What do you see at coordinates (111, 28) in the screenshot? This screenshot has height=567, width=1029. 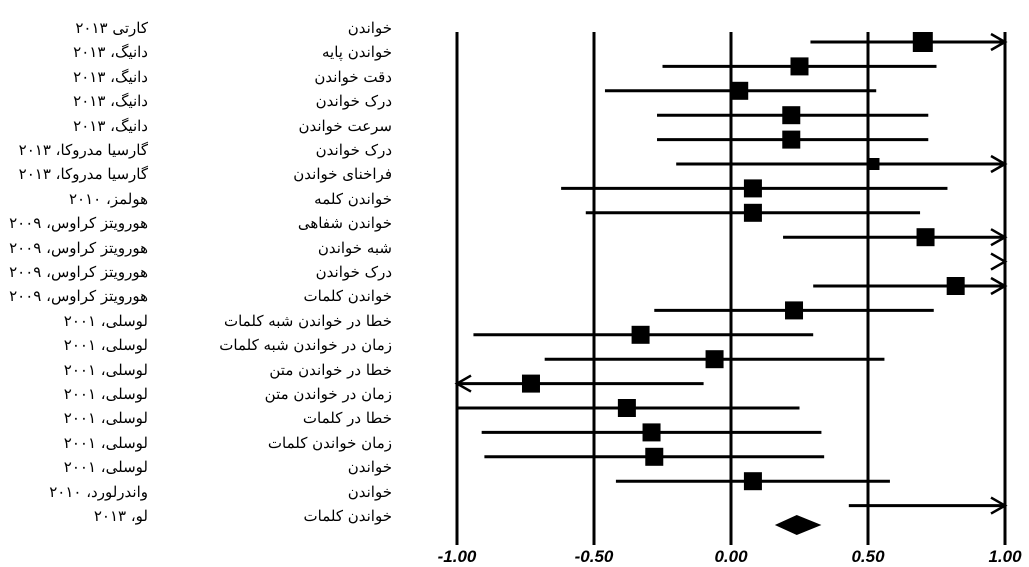 I see `study-label: کارتی ۲۰۱۳` at bounding box center [111, 28].